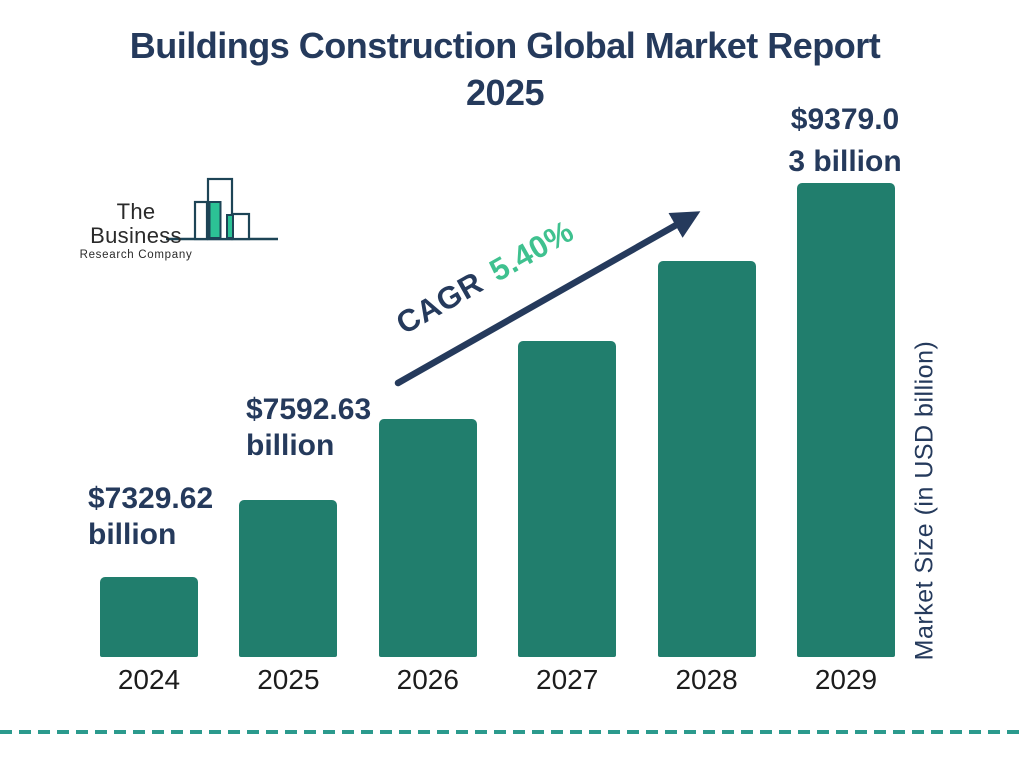 The image size is (1024, 768). What do you see at coordinates (290, 445) in the screenshot?
I see `value-label-2025-unit: billion` at bounding box center [290, 445].